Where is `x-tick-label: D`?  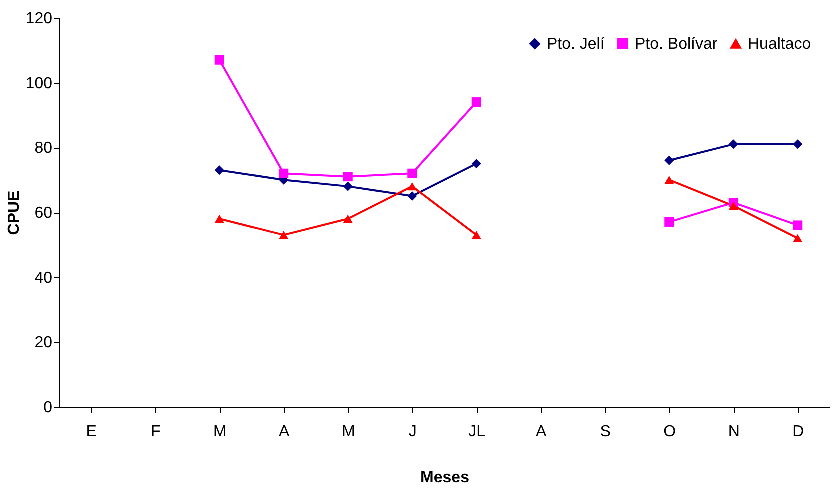
x-tick-label: D is located at coordinates (798, 432).